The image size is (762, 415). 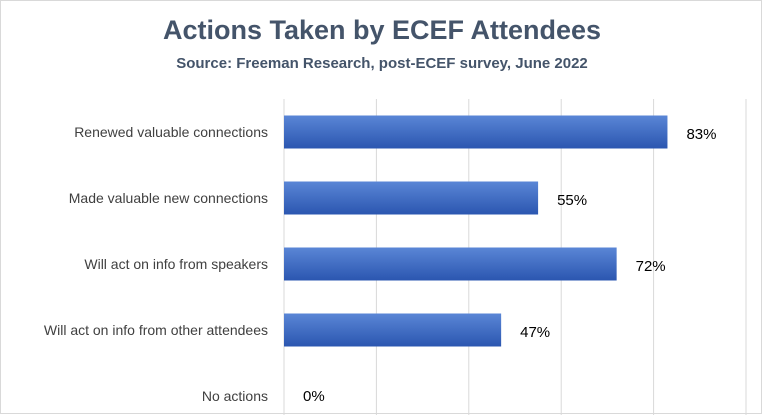 I want to click on category-label: Renewed valuable connections, so click(x=171, y=132).